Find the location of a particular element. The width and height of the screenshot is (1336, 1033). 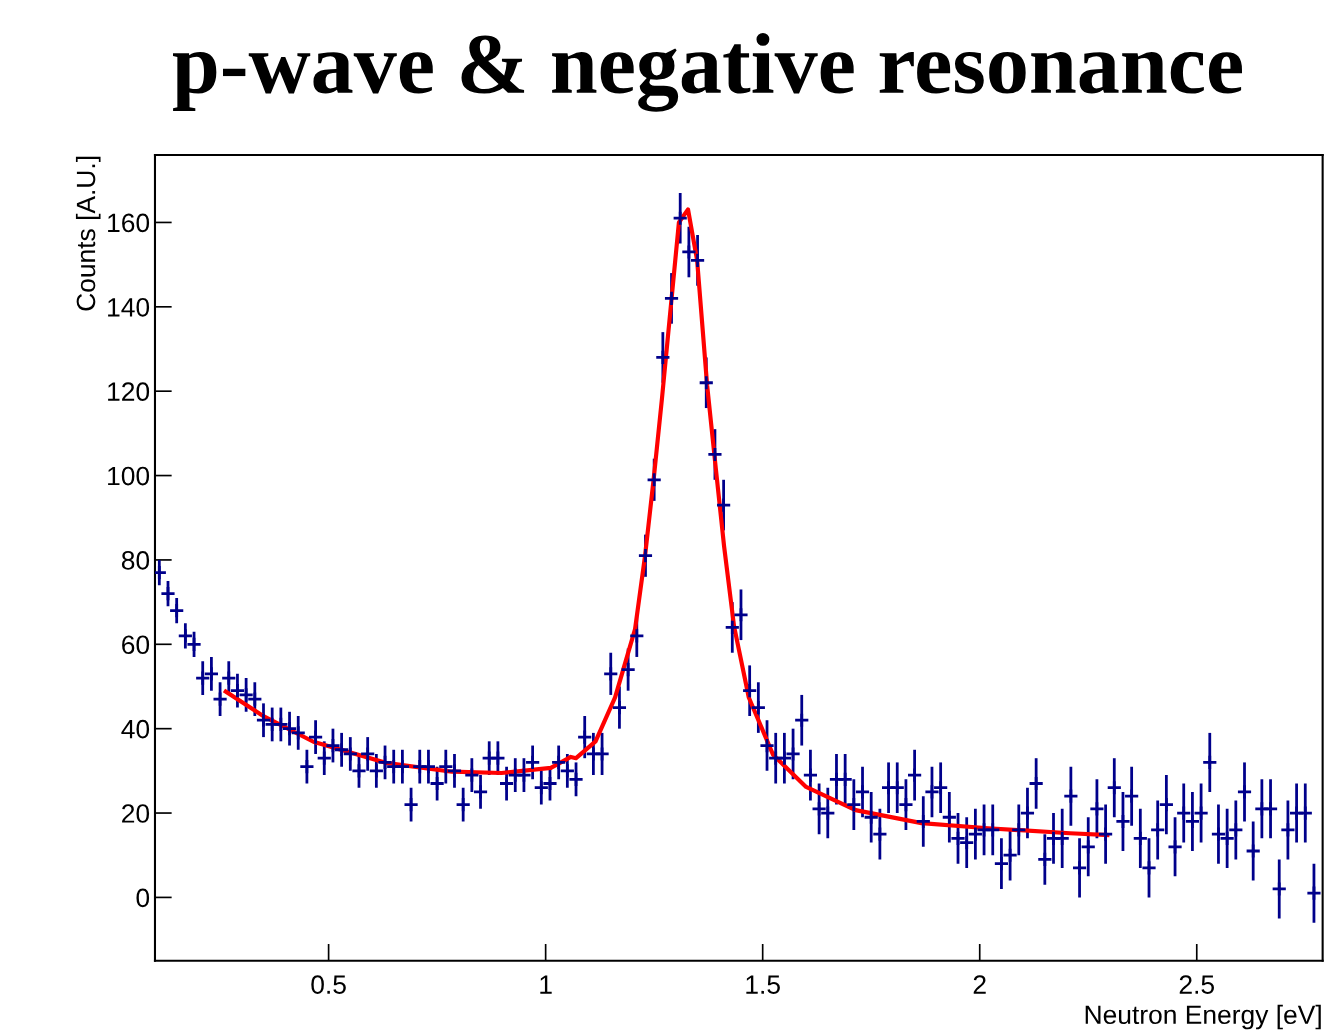

y-tick-label: 0 is located at coordinates (143, 898).